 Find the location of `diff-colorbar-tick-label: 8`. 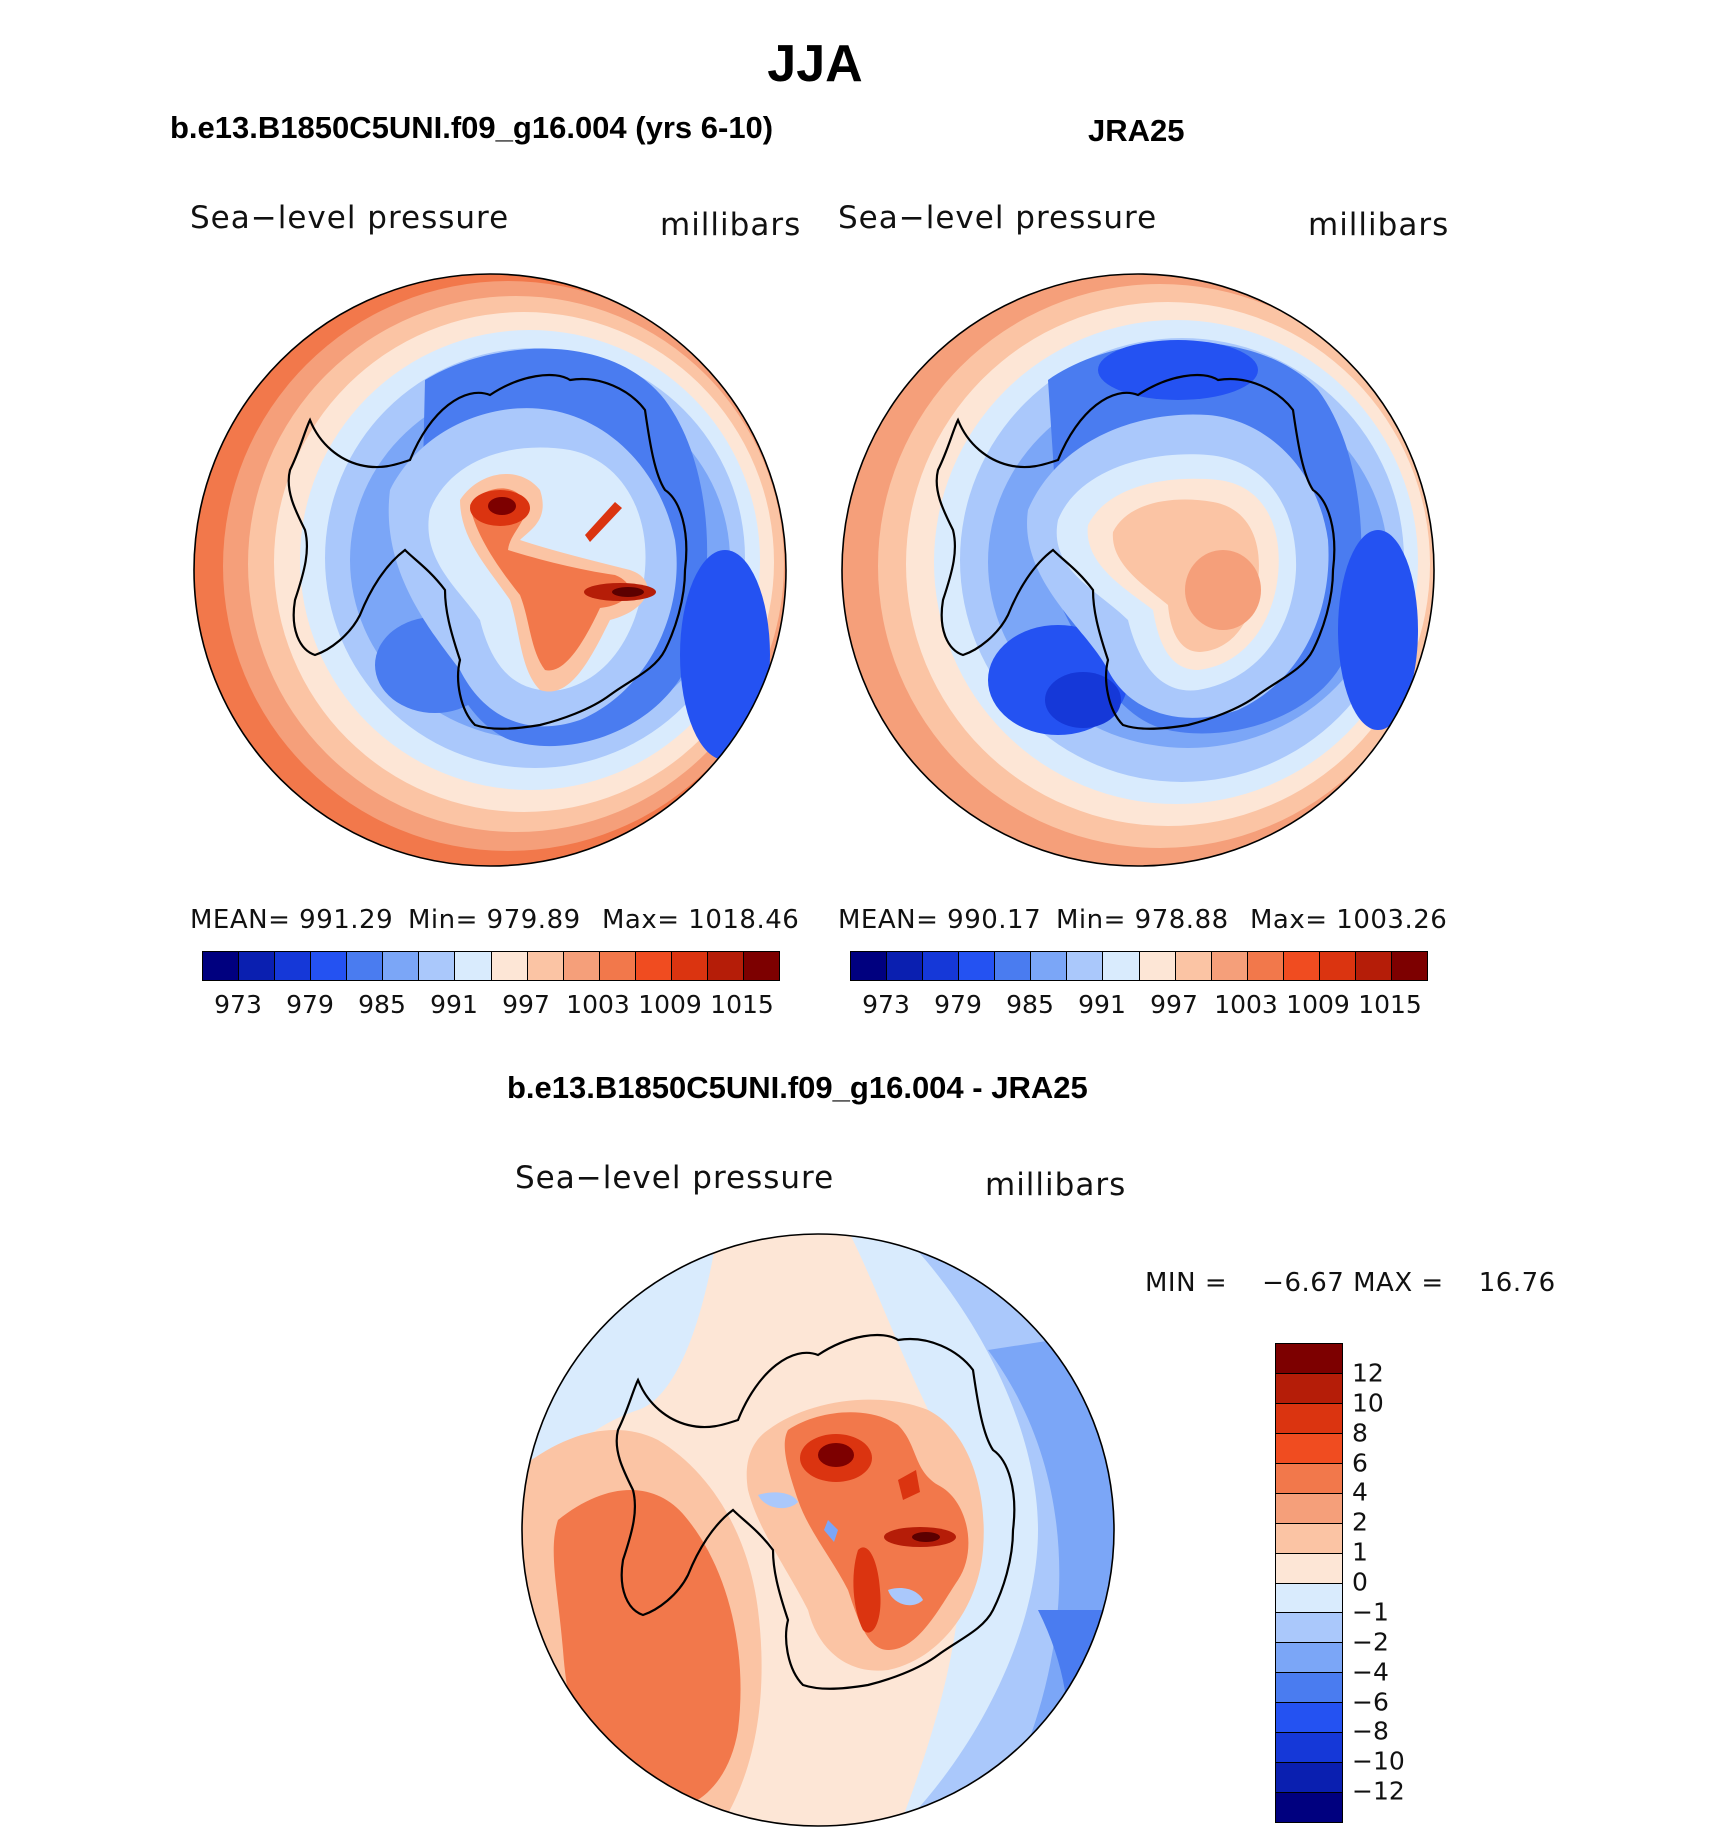

diff-colorbar-tick-label: 8 is located at coordinates (1360, 1433).